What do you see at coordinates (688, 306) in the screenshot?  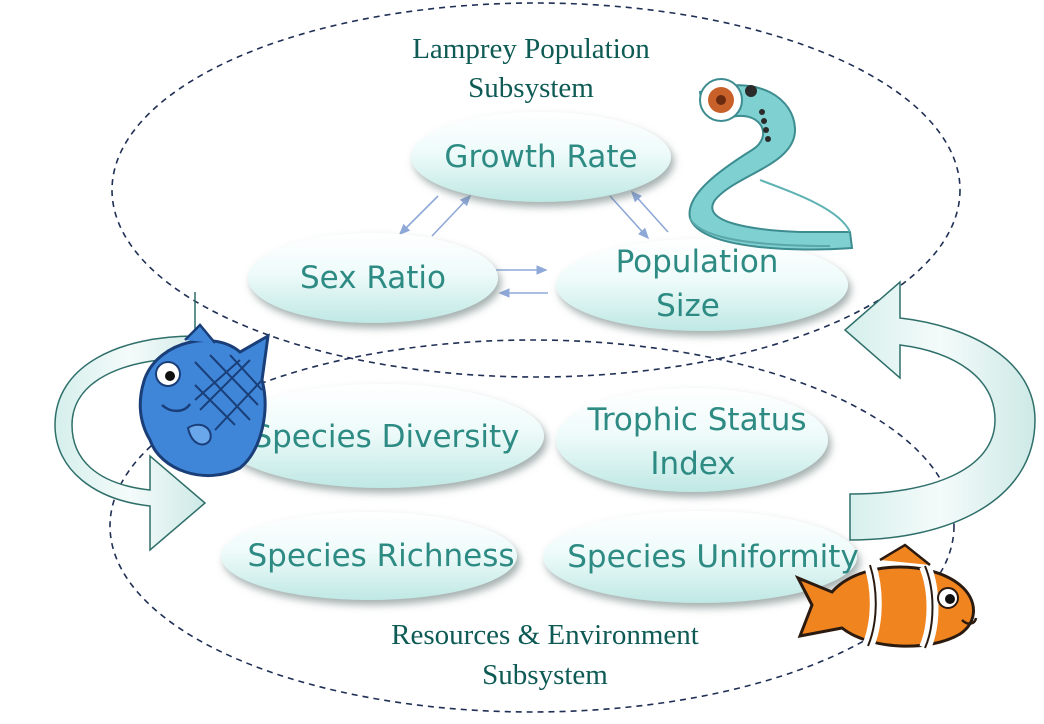 I see `svg-text: Size` at bounding box center [688, 306].